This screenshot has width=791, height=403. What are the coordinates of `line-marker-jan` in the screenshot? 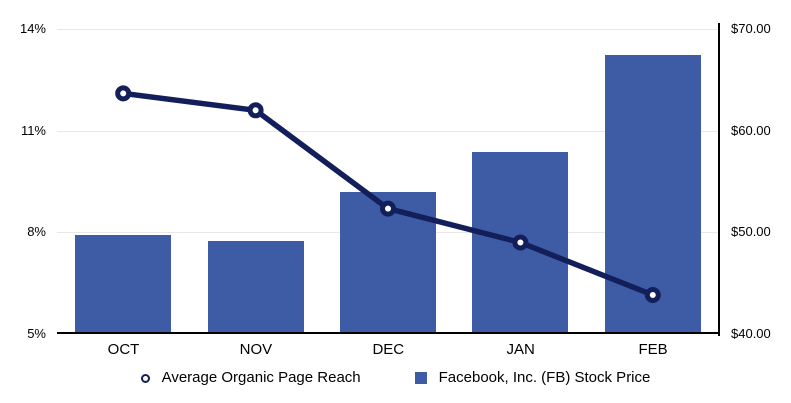 It's located at (520, 242).